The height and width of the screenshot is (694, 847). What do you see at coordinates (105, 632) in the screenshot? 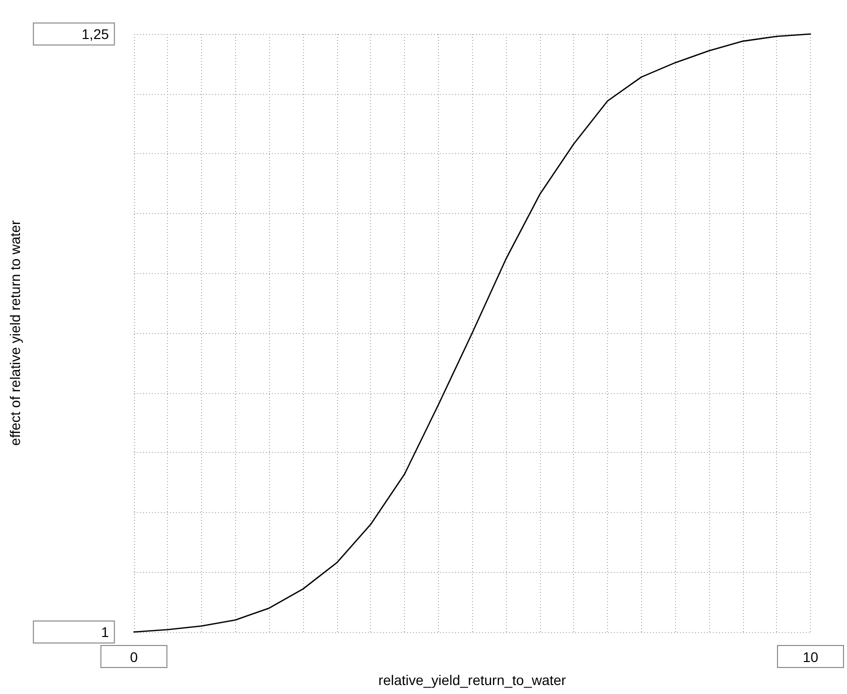
I see `y-tick-label: 1` at bounding box center [105, 632].